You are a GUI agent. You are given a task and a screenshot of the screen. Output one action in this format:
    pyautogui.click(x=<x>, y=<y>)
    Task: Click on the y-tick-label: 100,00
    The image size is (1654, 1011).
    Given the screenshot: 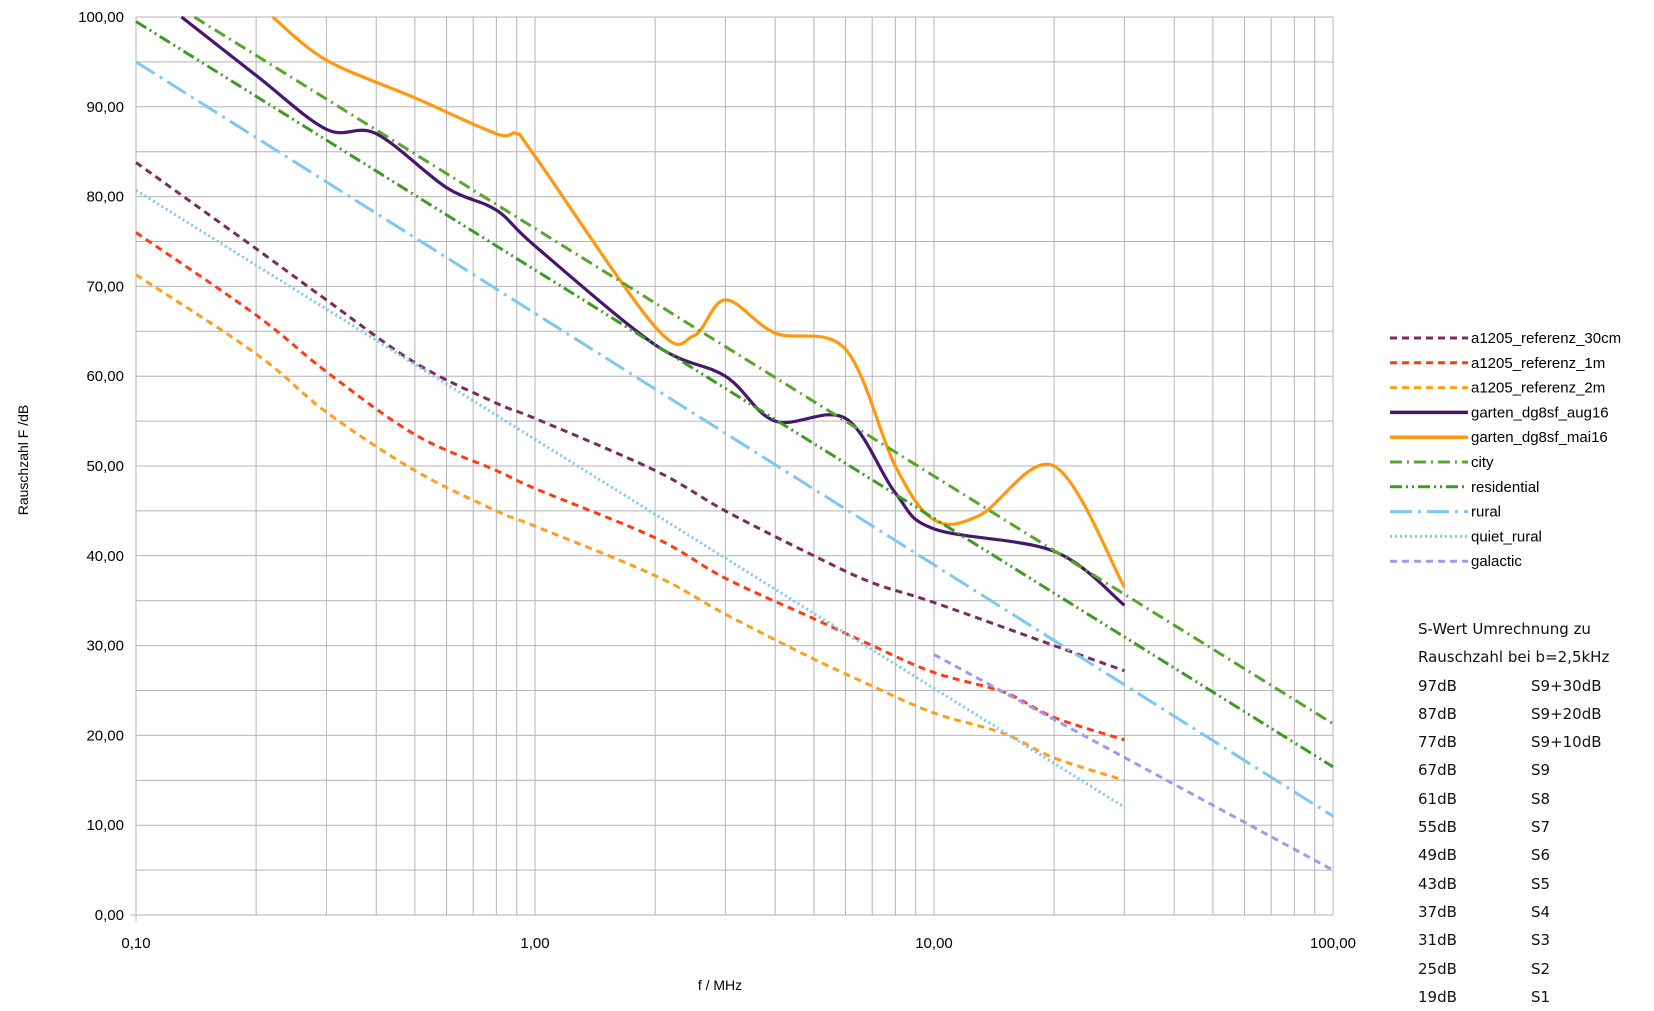 What is the action you would take?
    pyautogui.click(x=101, y=17)
    